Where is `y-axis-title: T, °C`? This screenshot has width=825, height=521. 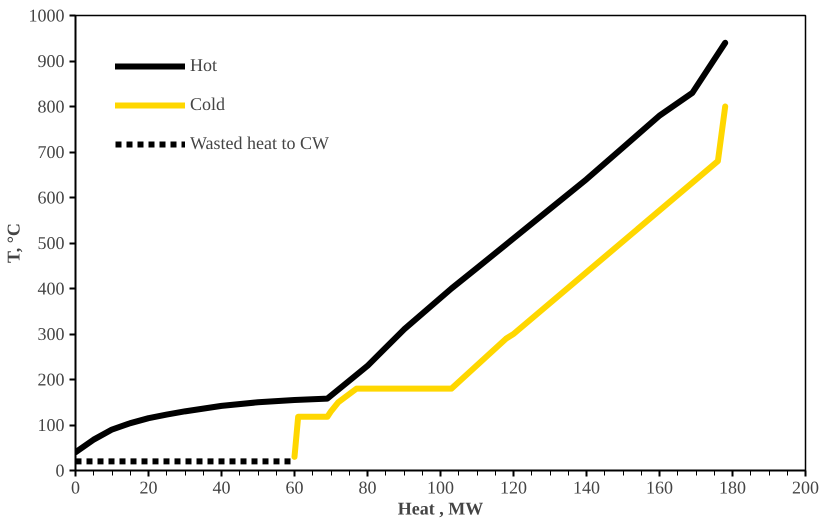 y-axis-title: T, °C is located at coordinates (14, 243).